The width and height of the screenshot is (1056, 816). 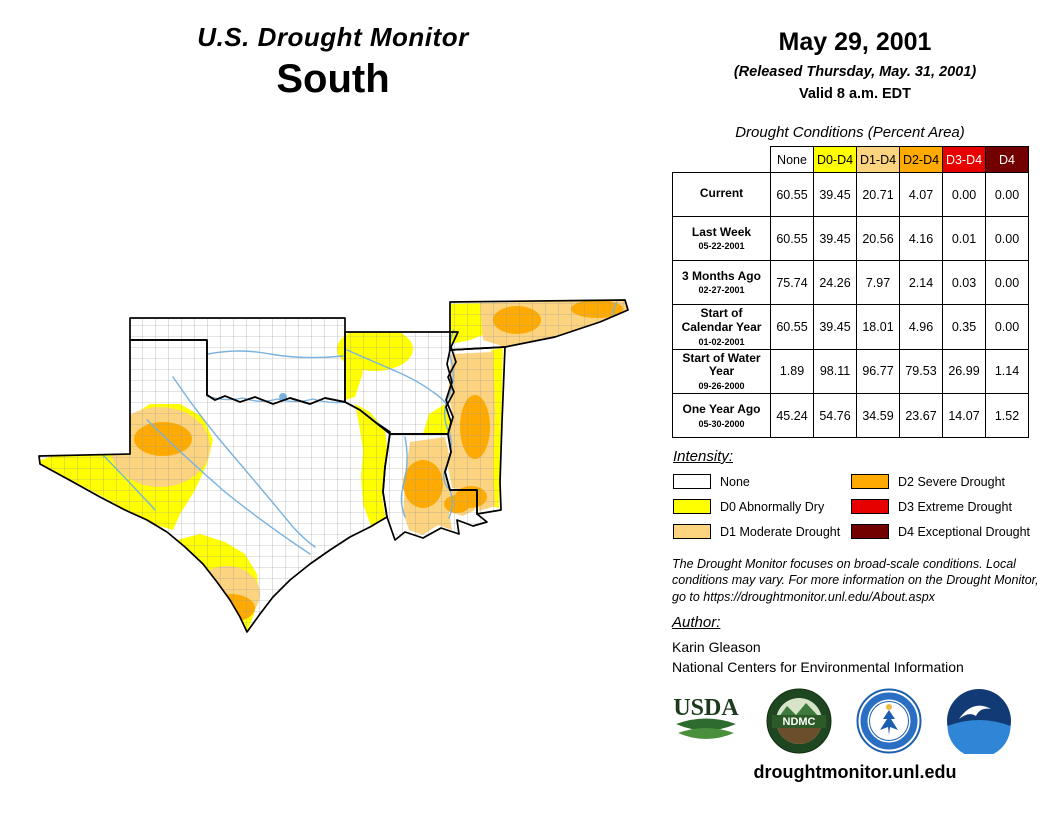 I want to click on usda-swoosh-dark, so click(x=706, y=724).